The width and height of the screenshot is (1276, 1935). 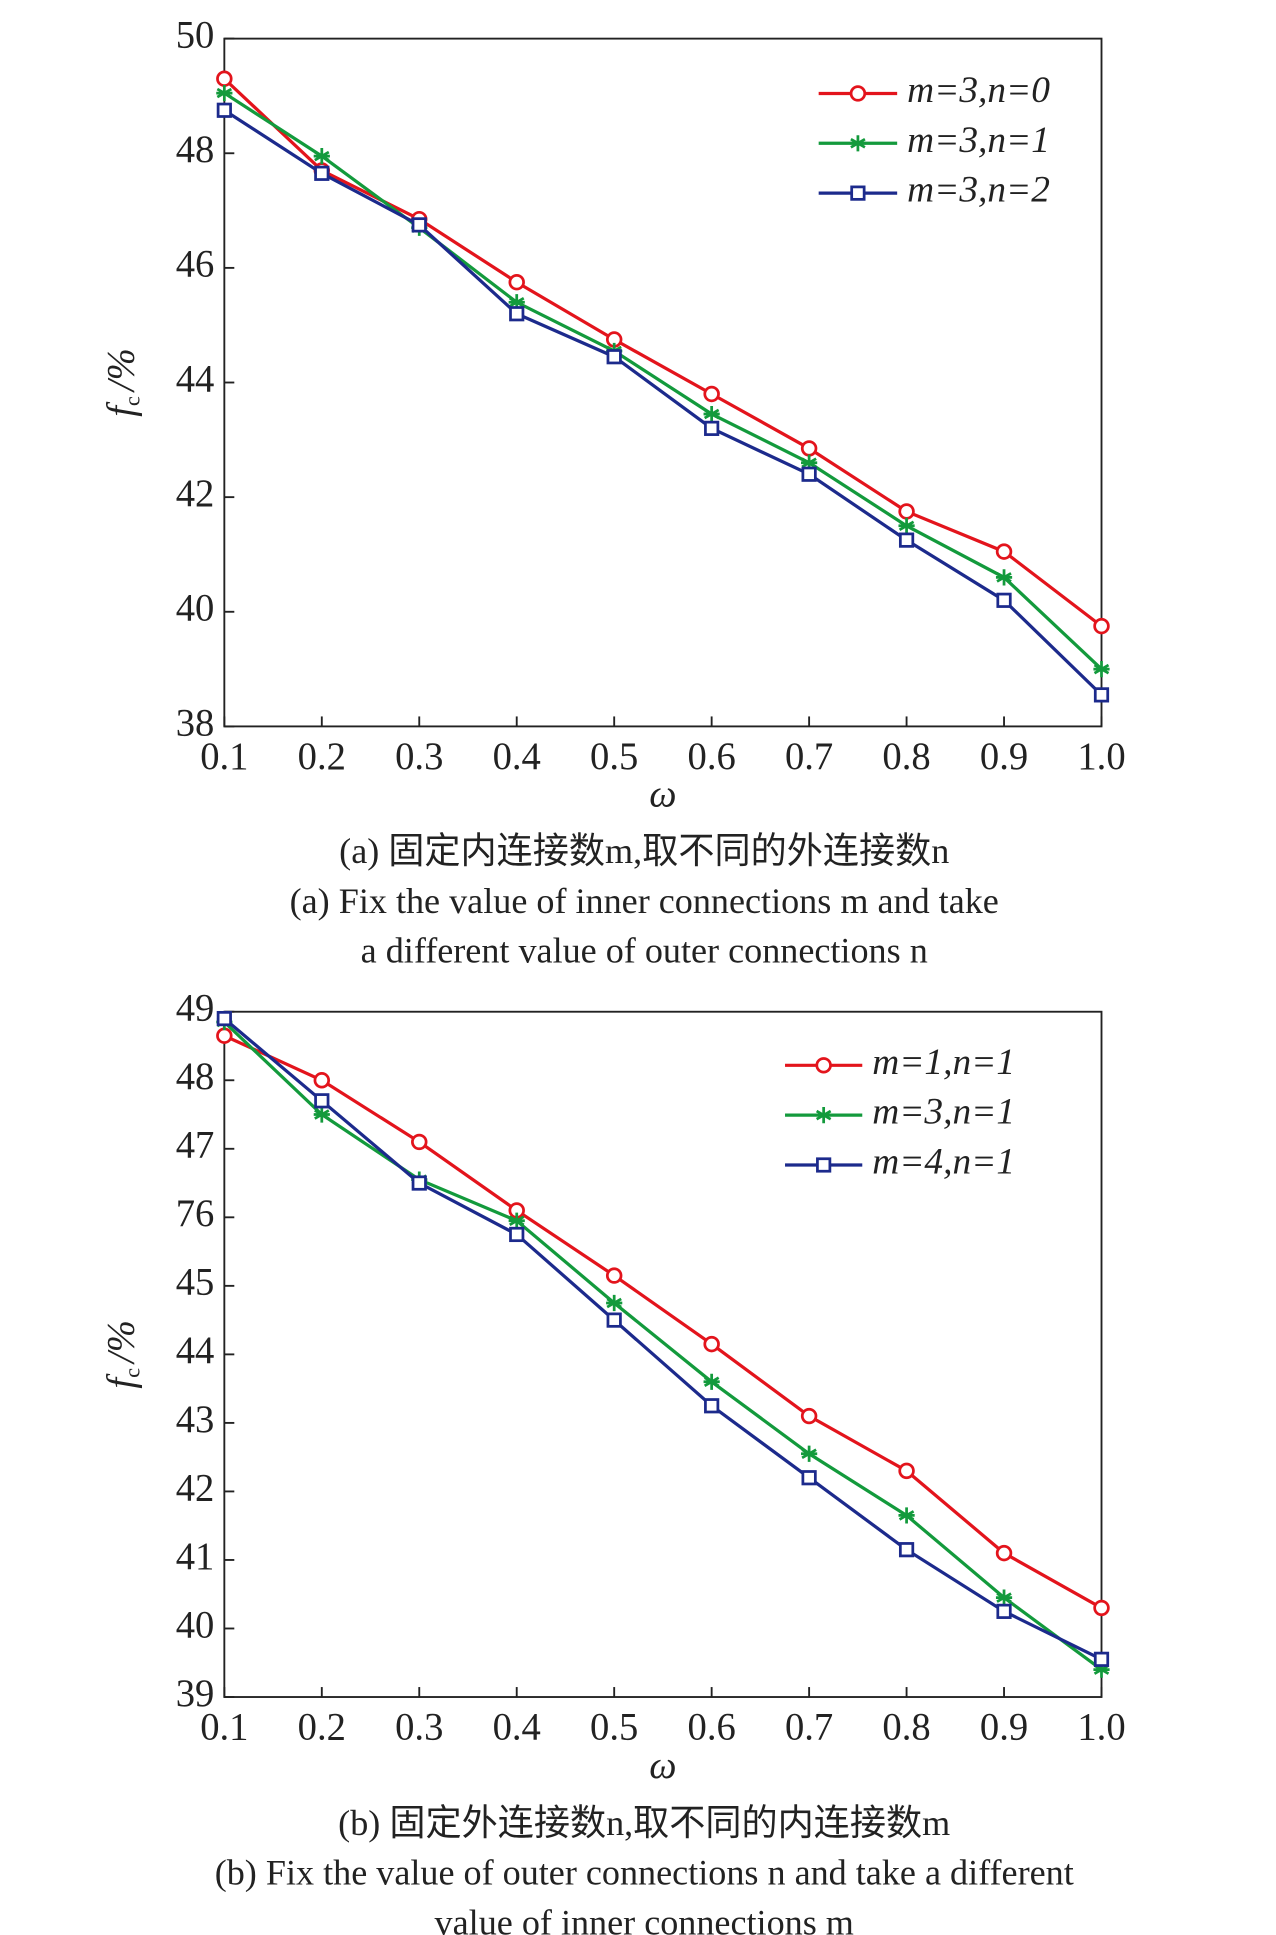 What do you see at coordinates (195, 1557) in the screenshot?
I see `y-tick-label: 41` at bounding box center [195, 1557].